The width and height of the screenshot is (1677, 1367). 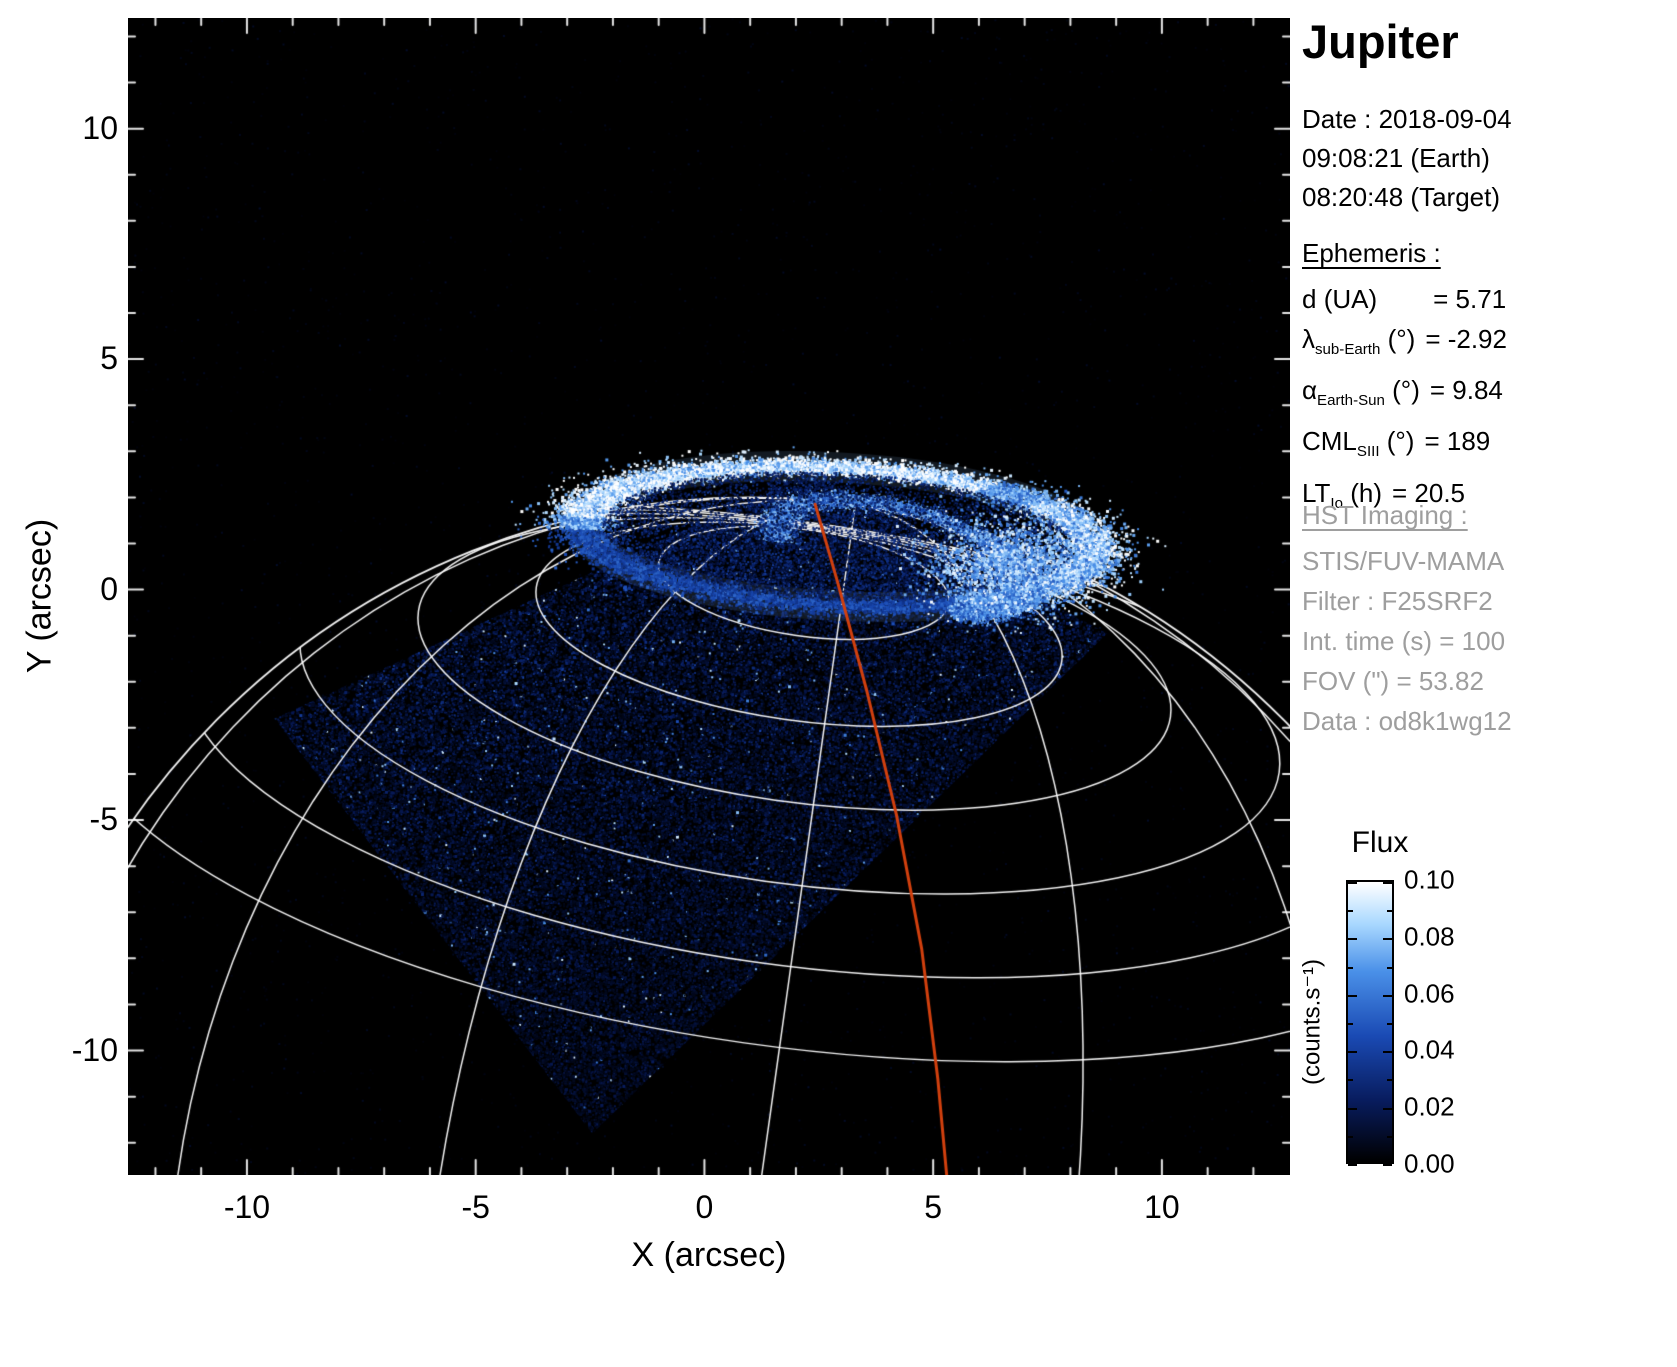 I want to click on ephemeris-row-3: αEarth-Sun (°) = 9.84, so click(x=1404, y=395).